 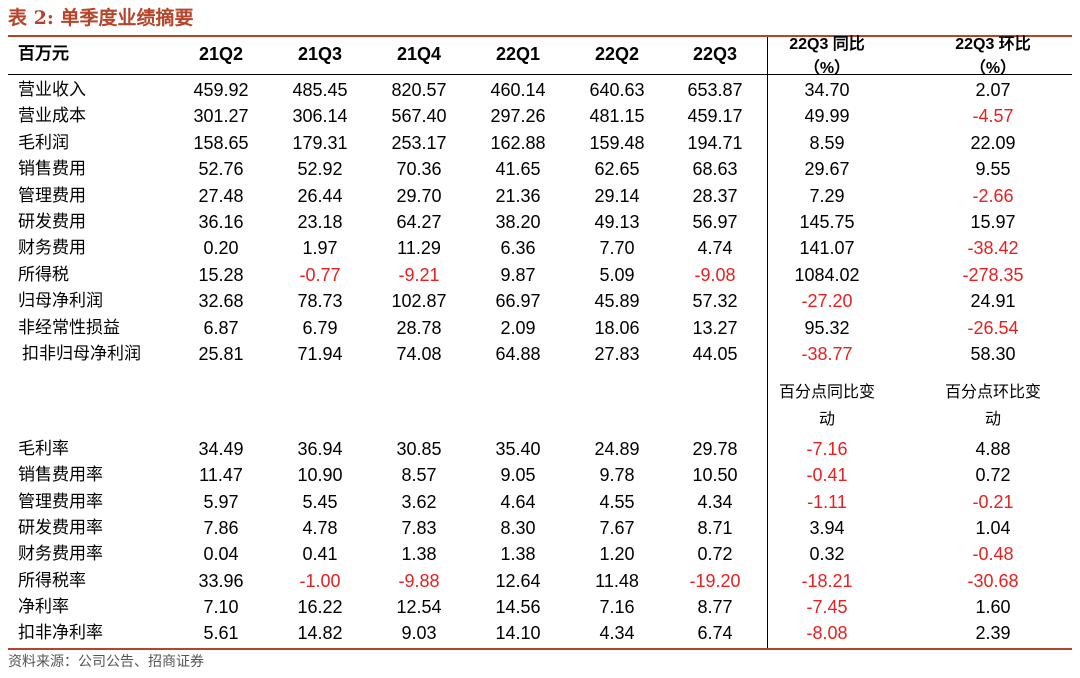 I want to click on row-label: 所得税, so click(x=43, y=274).